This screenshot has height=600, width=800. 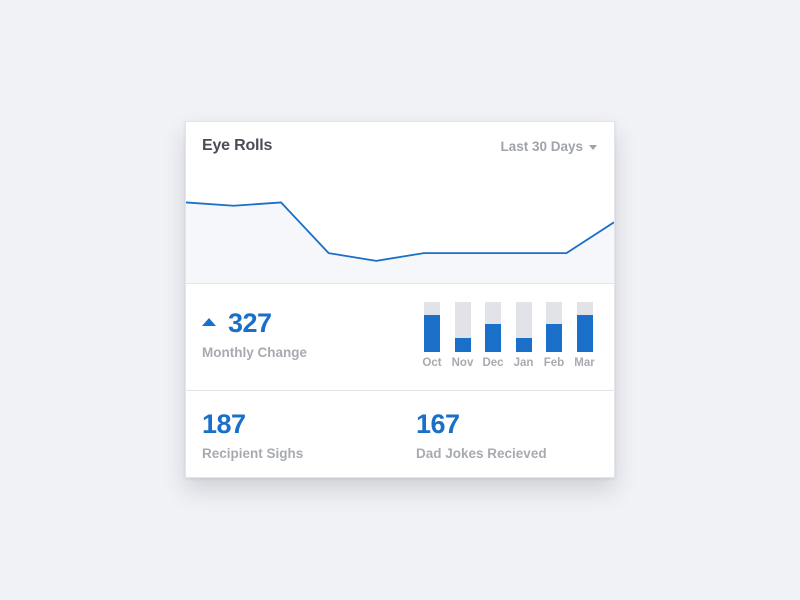 I want to click on date-range-dropdown: Last 30 Days, so click(x=548, y=146).